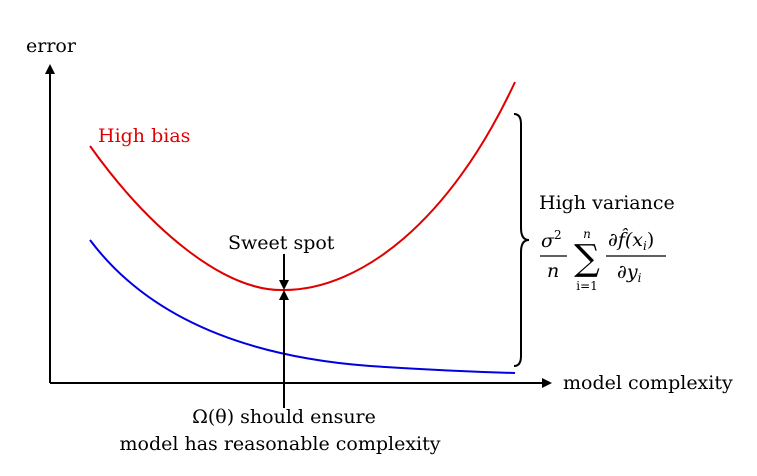 The height and width of the screenshot is (476, 757). What do you see at coordinates (648, 383) in the screenshot?
I see `x-axis-label: model complexity` at bounding box center [648, 383].